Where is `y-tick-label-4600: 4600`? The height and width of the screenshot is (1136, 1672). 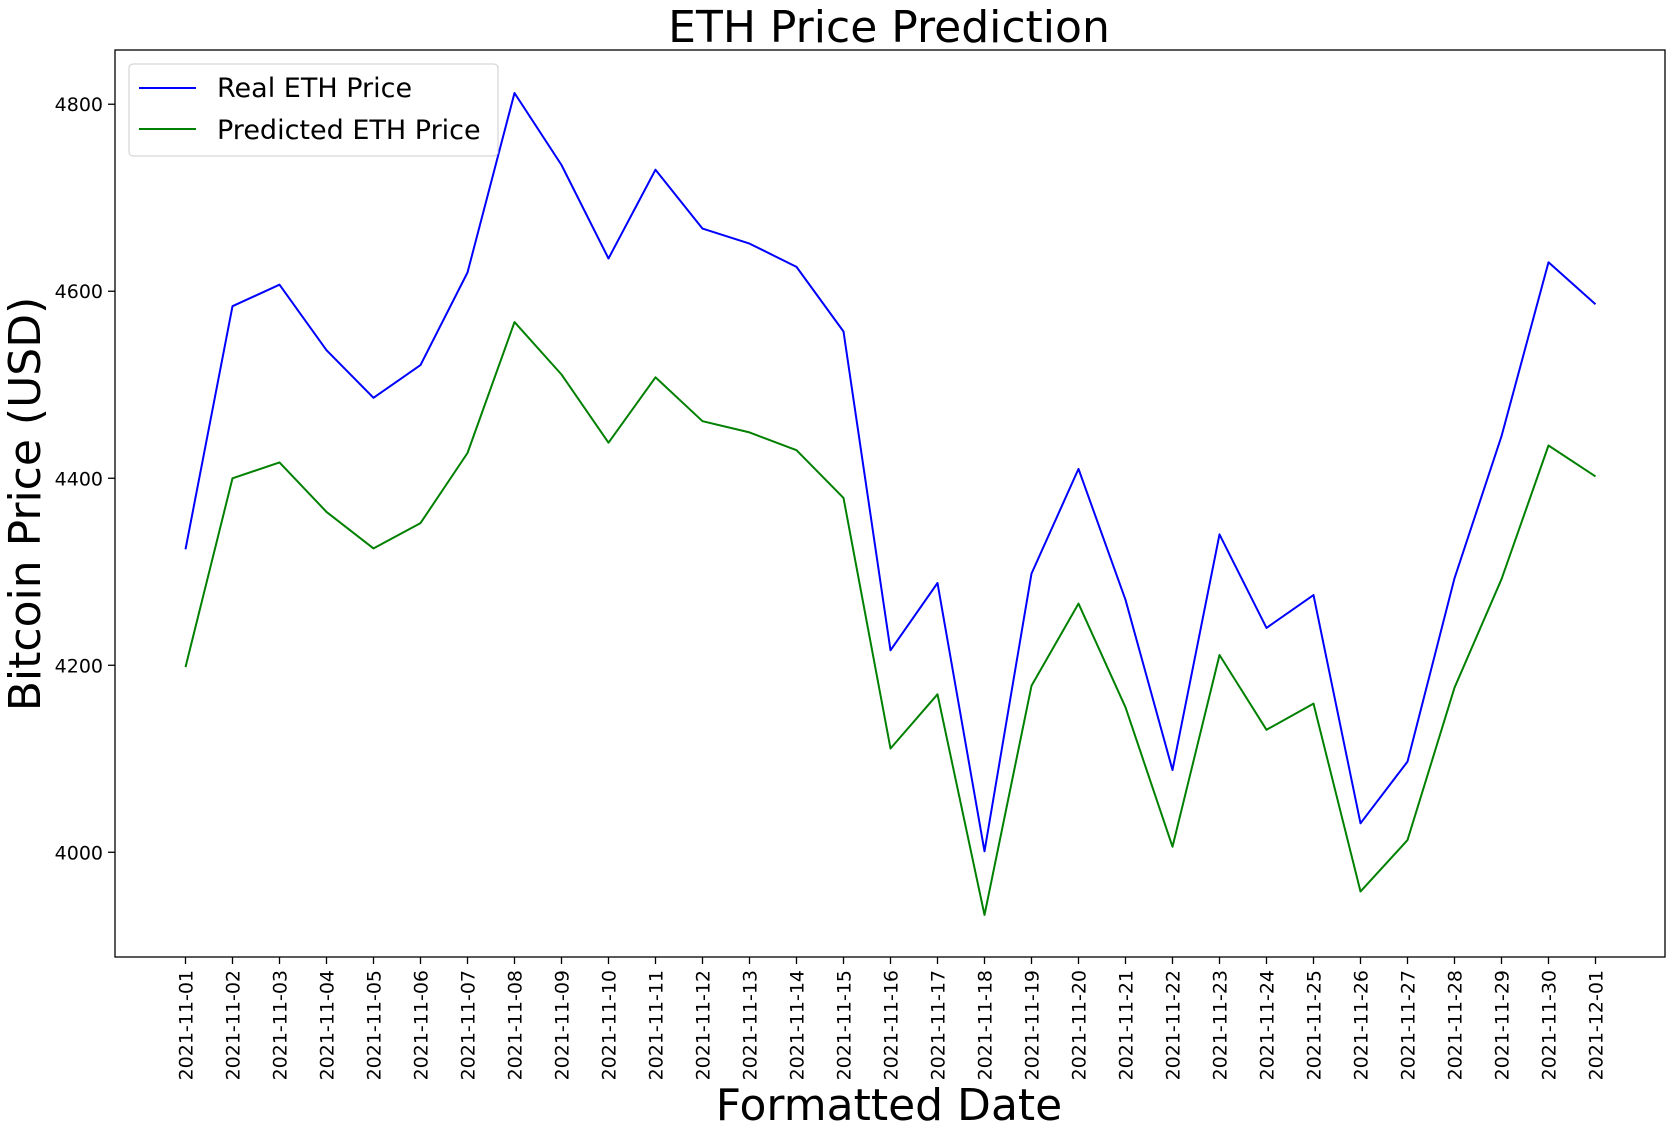
y-tick-label-4600: 4600 is located at coordinates (79, 292).